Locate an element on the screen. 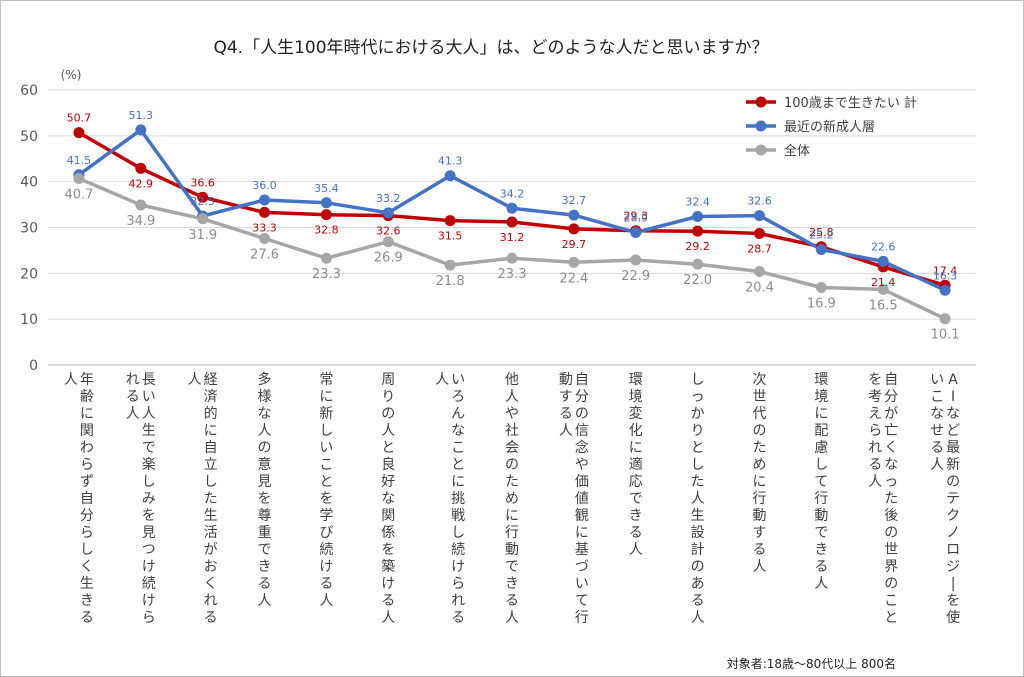 The height and width of the screenshot is (677, 1024). data-label: 16.5 is located at coordinates (883, 305).